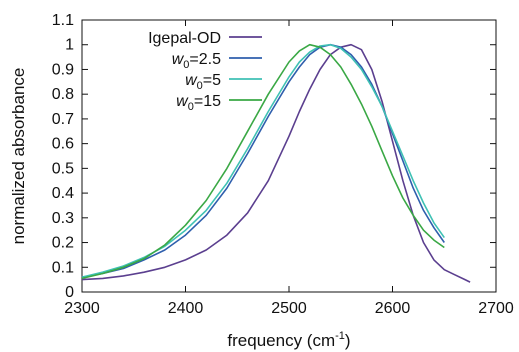 This screenshot has height=352, width=519. What do you see at coordinates (63, 144) in the screenshot?
I see `y-tick-label: 0.6` at bounding box center [63, 144].